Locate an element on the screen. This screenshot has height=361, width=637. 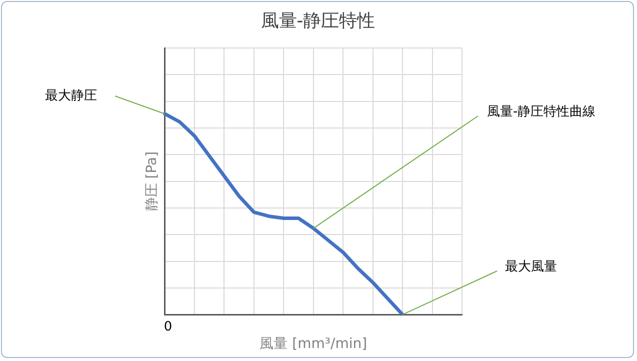
text: 0 is located at coordinates (168, 326).